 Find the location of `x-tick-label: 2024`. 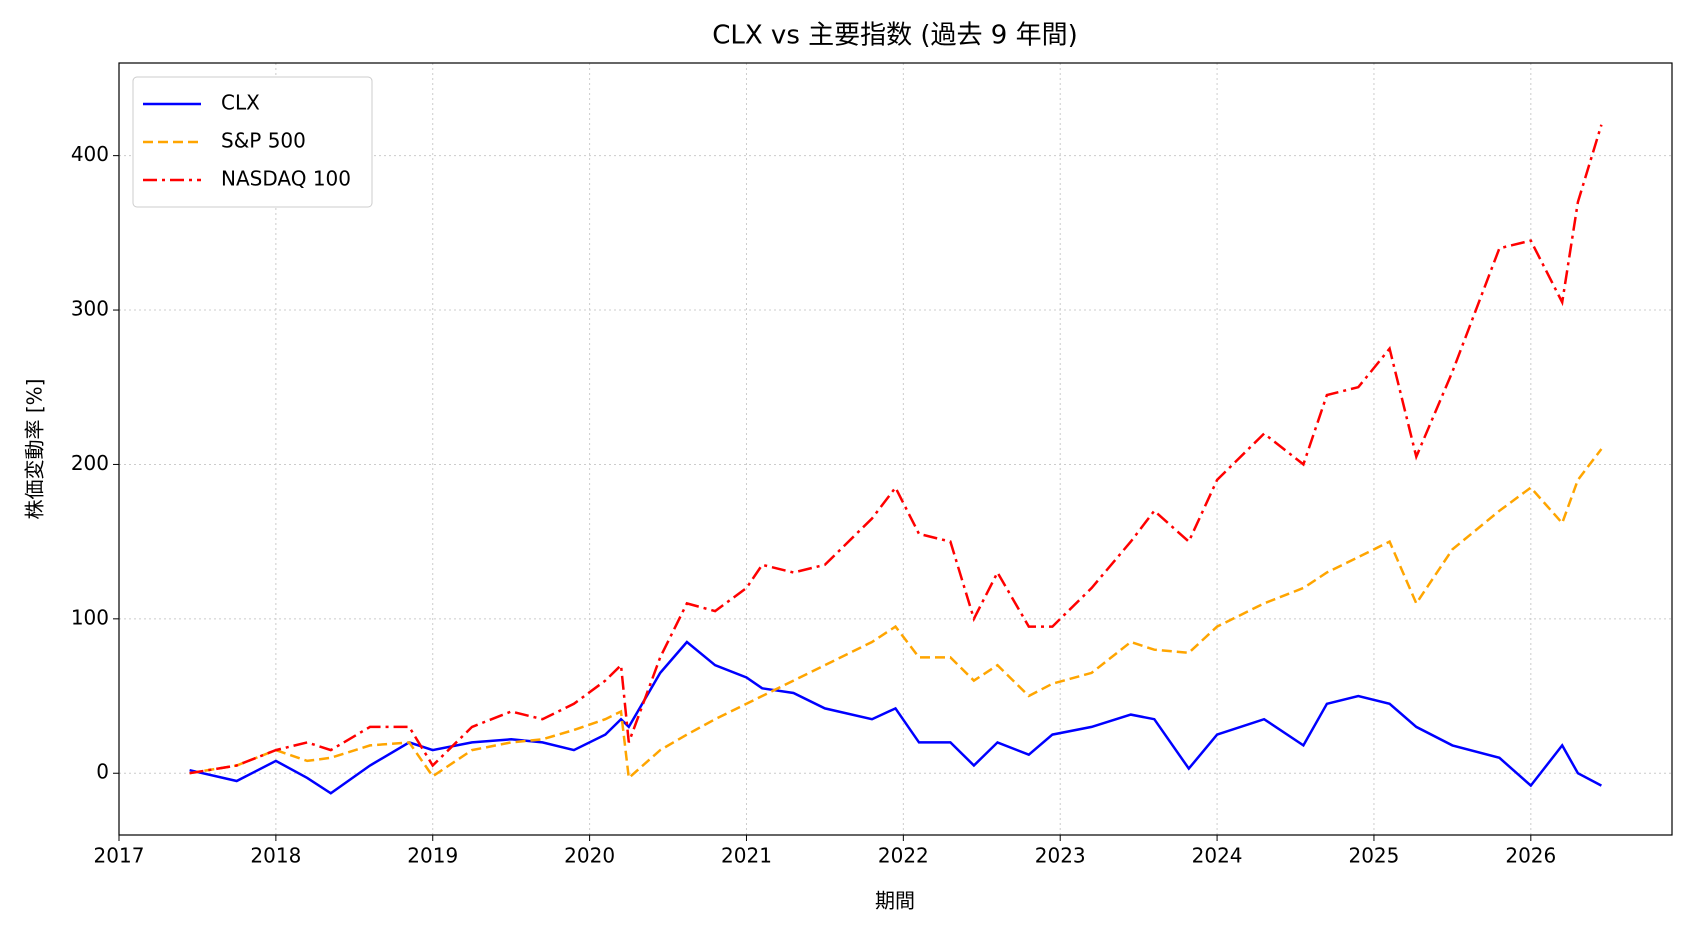

x-tick-label: 2024 is located at coordinates (1217, 856).